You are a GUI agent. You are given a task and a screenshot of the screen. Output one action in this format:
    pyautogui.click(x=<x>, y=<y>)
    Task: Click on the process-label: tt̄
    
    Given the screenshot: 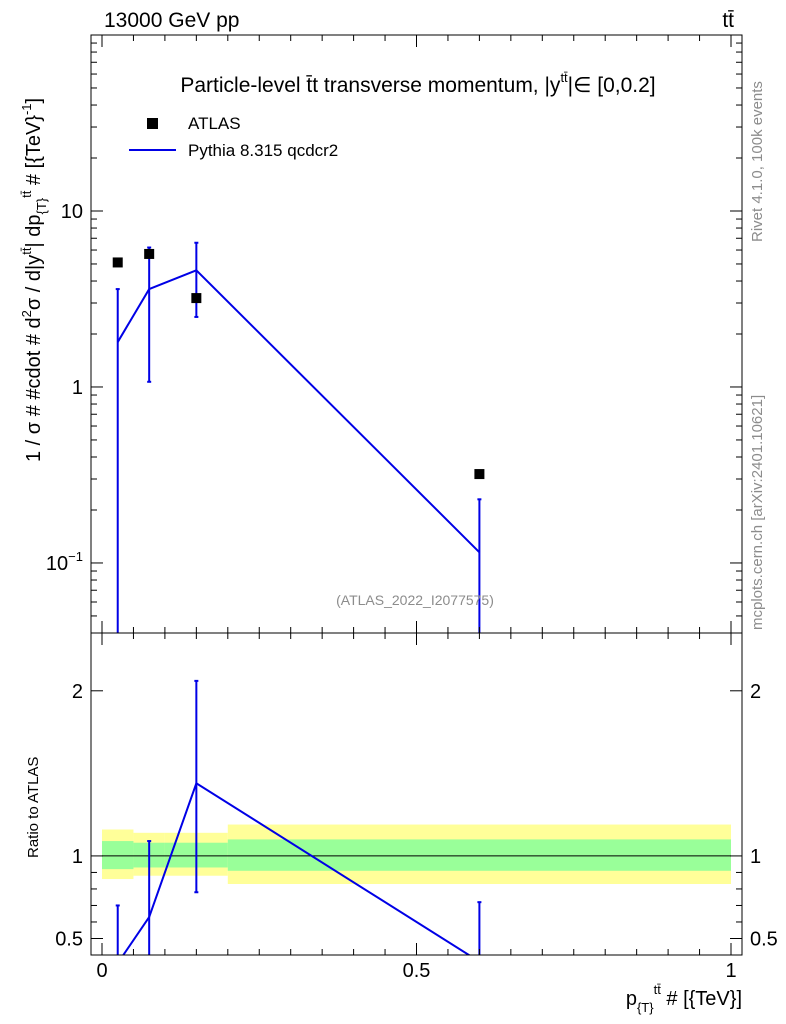 What is the action you would take?
    pyautogui.click(x=728, y=20)
    